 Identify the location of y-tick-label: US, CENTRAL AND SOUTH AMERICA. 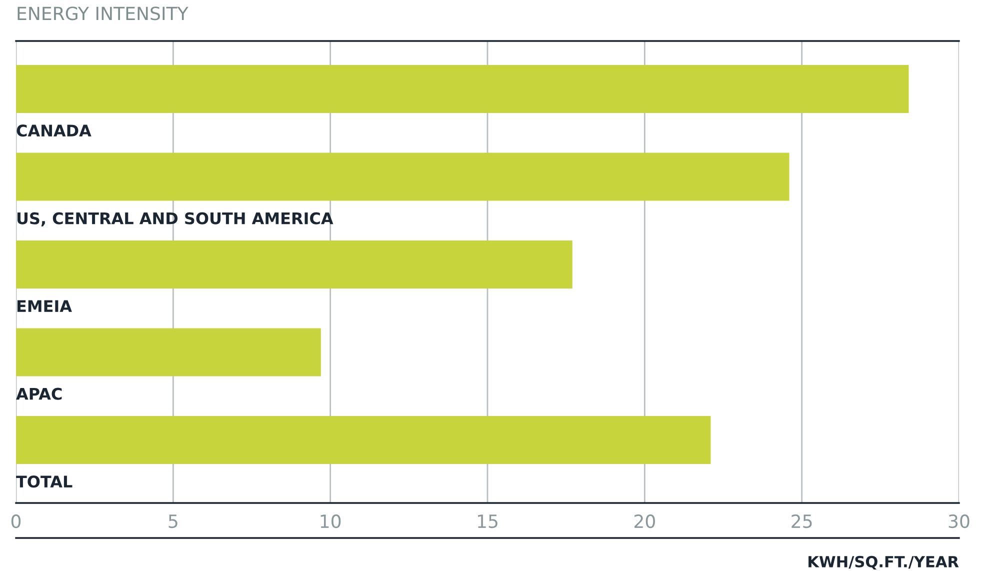
(175, 219).